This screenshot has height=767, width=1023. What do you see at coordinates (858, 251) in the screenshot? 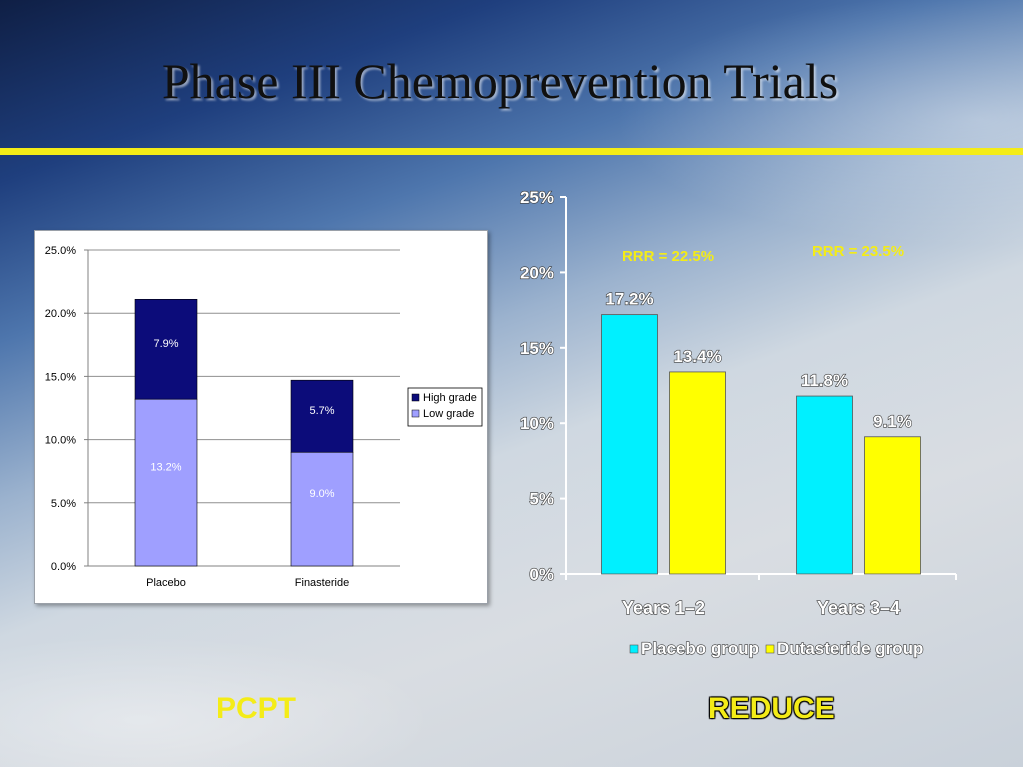
I see `rrr-annotation: RRR = 23.5%` at bounding box center [858, 251].